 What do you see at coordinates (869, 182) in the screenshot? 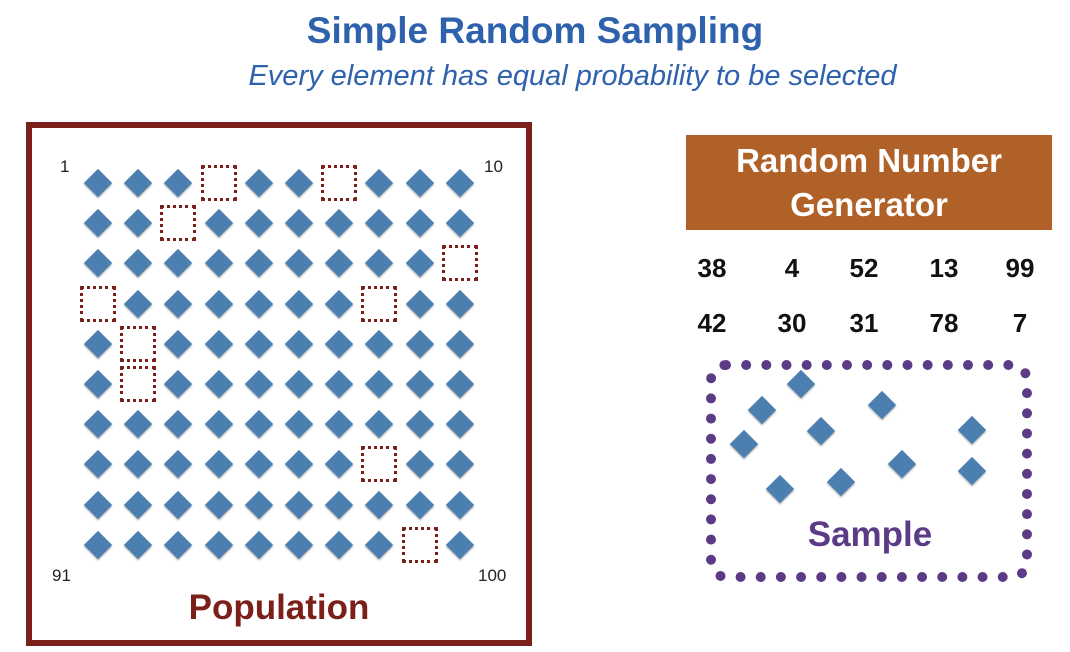
I see `random-number-generator-header: Random Number Generator` at bounding box center [869, 182].